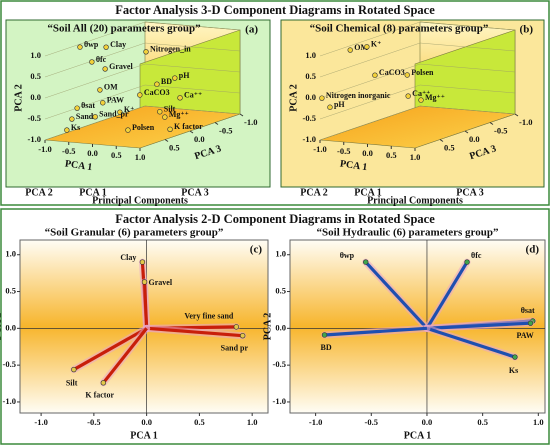 The height and width of the screenshot is (445, 550). I want to click on panel-title: “Soil Hydraulic (6) parameters group”, so click(408, 233).